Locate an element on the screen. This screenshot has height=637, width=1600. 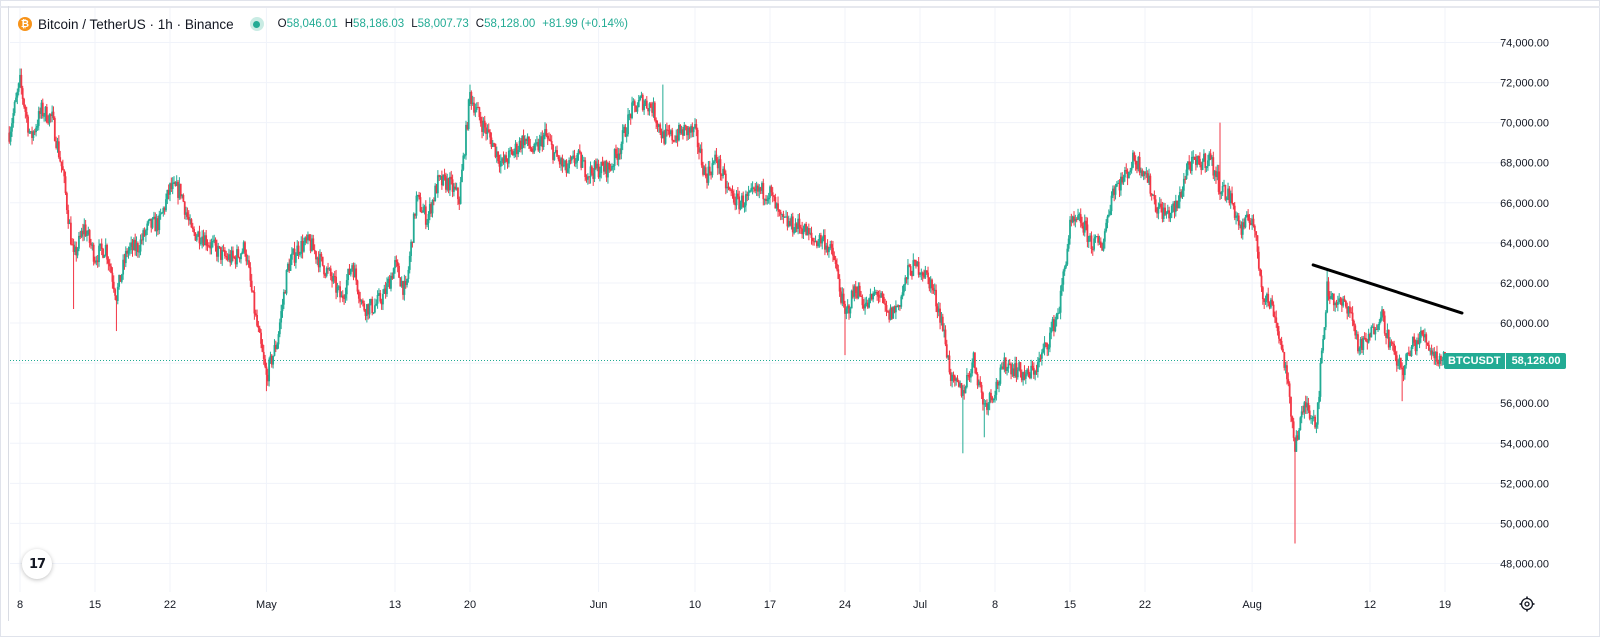
y-tick-label: 72,000.00 is located at coordinates (1524, 84).